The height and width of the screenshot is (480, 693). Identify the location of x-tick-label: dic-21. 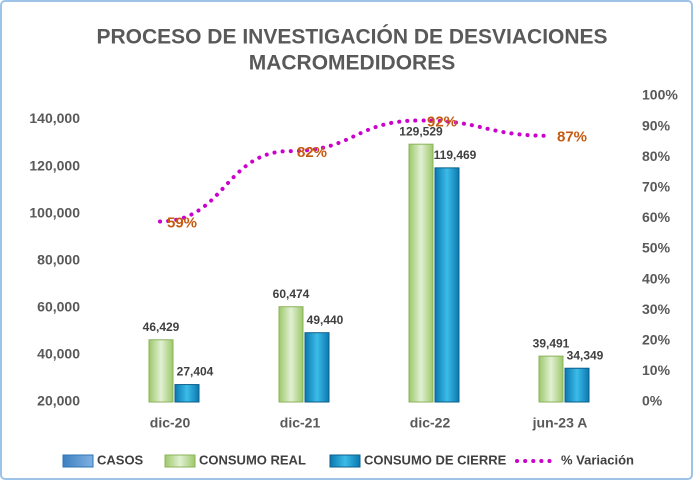
(300, 423).